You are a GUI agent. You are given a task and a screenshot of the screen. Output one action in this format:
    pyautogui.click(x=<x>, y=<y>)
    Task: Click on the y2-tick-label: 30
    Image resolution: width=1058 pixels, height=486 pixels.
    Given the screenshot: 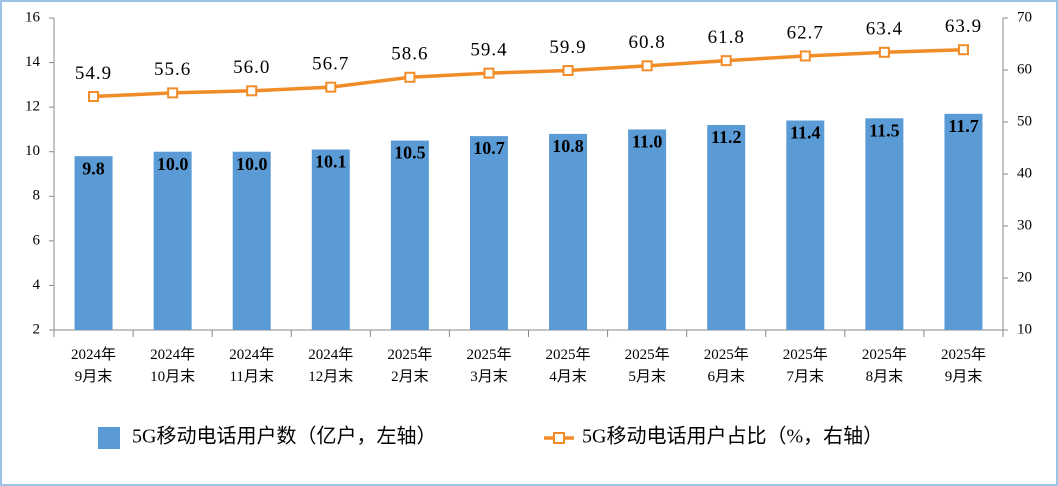 What is the action you would take?
    pyautogui.click(x=1024, y=225)
    